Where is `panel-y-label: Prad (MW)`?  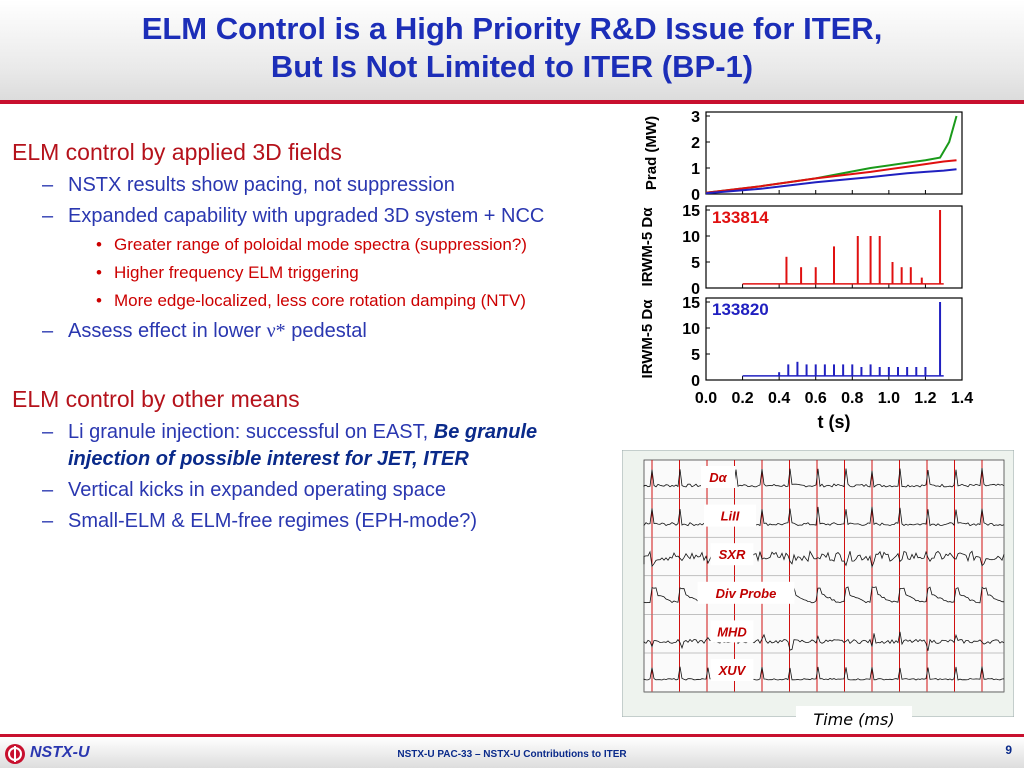 panel-y-label: Prad (MW) is located at coordinates (651, 153).